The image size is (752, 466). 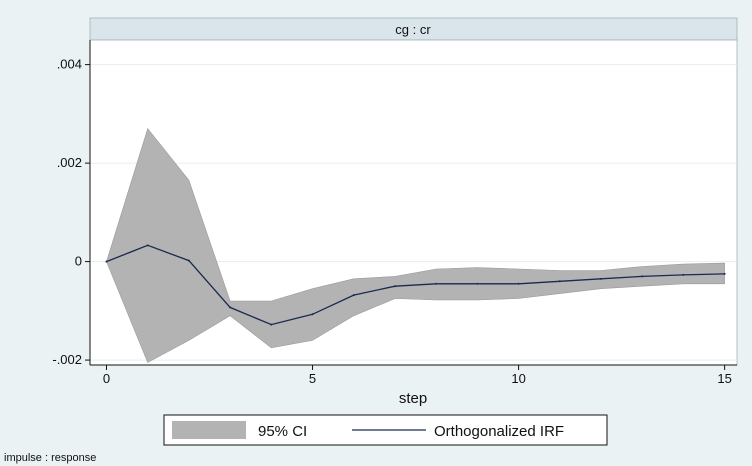 What do you see at coordinates (499, 431) in the screenshot?
I see `legend-label-irf: Orthogonalized IRF` at bounding box center [499, 431].